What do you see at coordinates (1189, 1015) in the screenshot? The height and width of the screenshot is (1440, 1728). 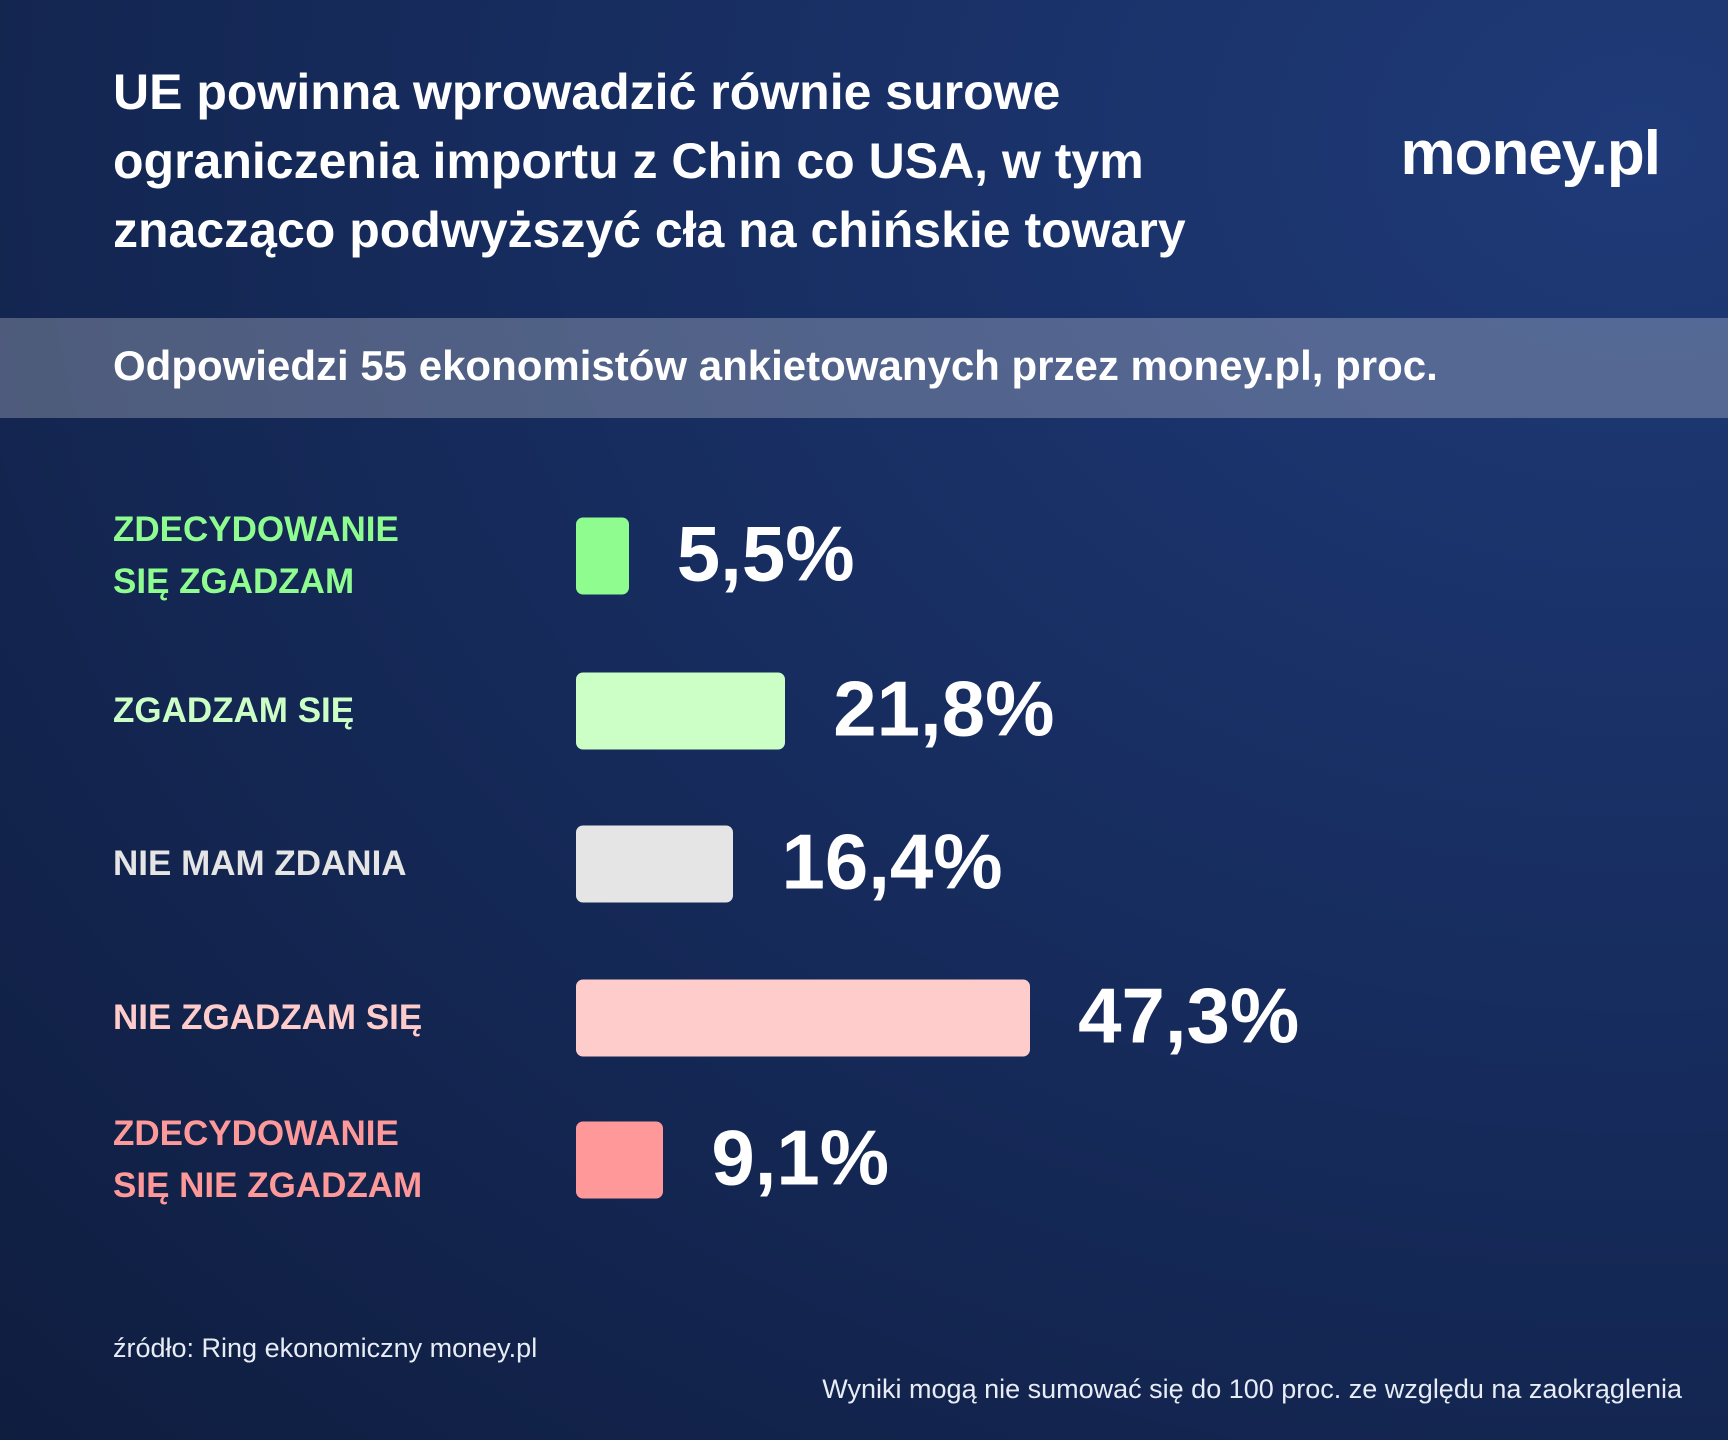 I see `value-label: 47,3%` at bounding box center [1189, 1015].